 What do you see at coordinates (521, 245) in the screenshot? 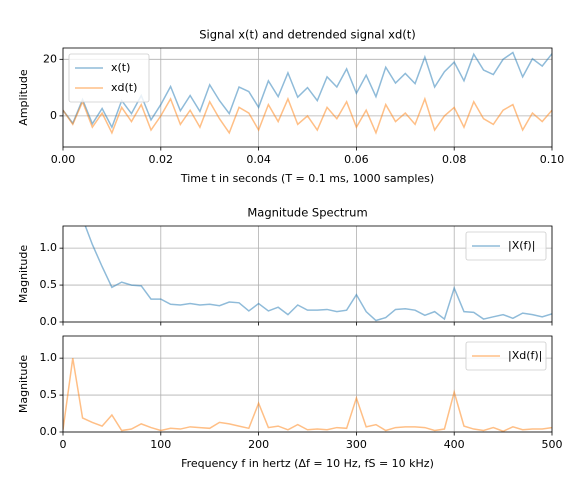
I see `legend-label: |X(f)|` at bounding box center [521, 245].